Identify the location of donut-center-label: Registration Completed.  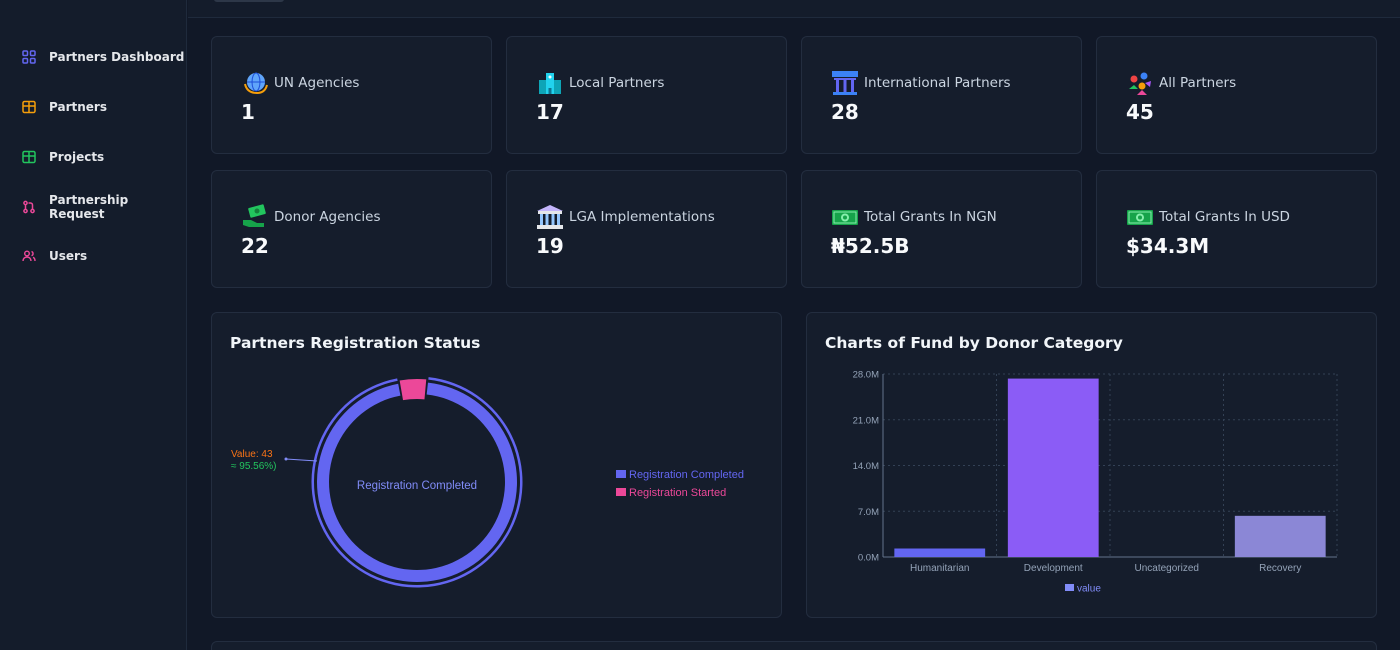
(417, 486).